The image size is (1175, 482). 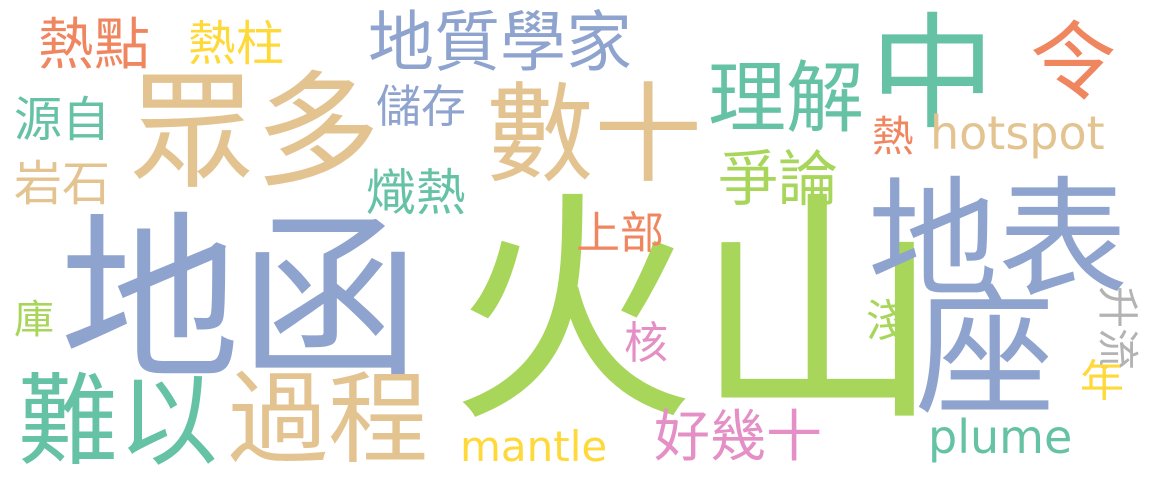 I want to click on word-re: 熱, so click(x=893, y=136).